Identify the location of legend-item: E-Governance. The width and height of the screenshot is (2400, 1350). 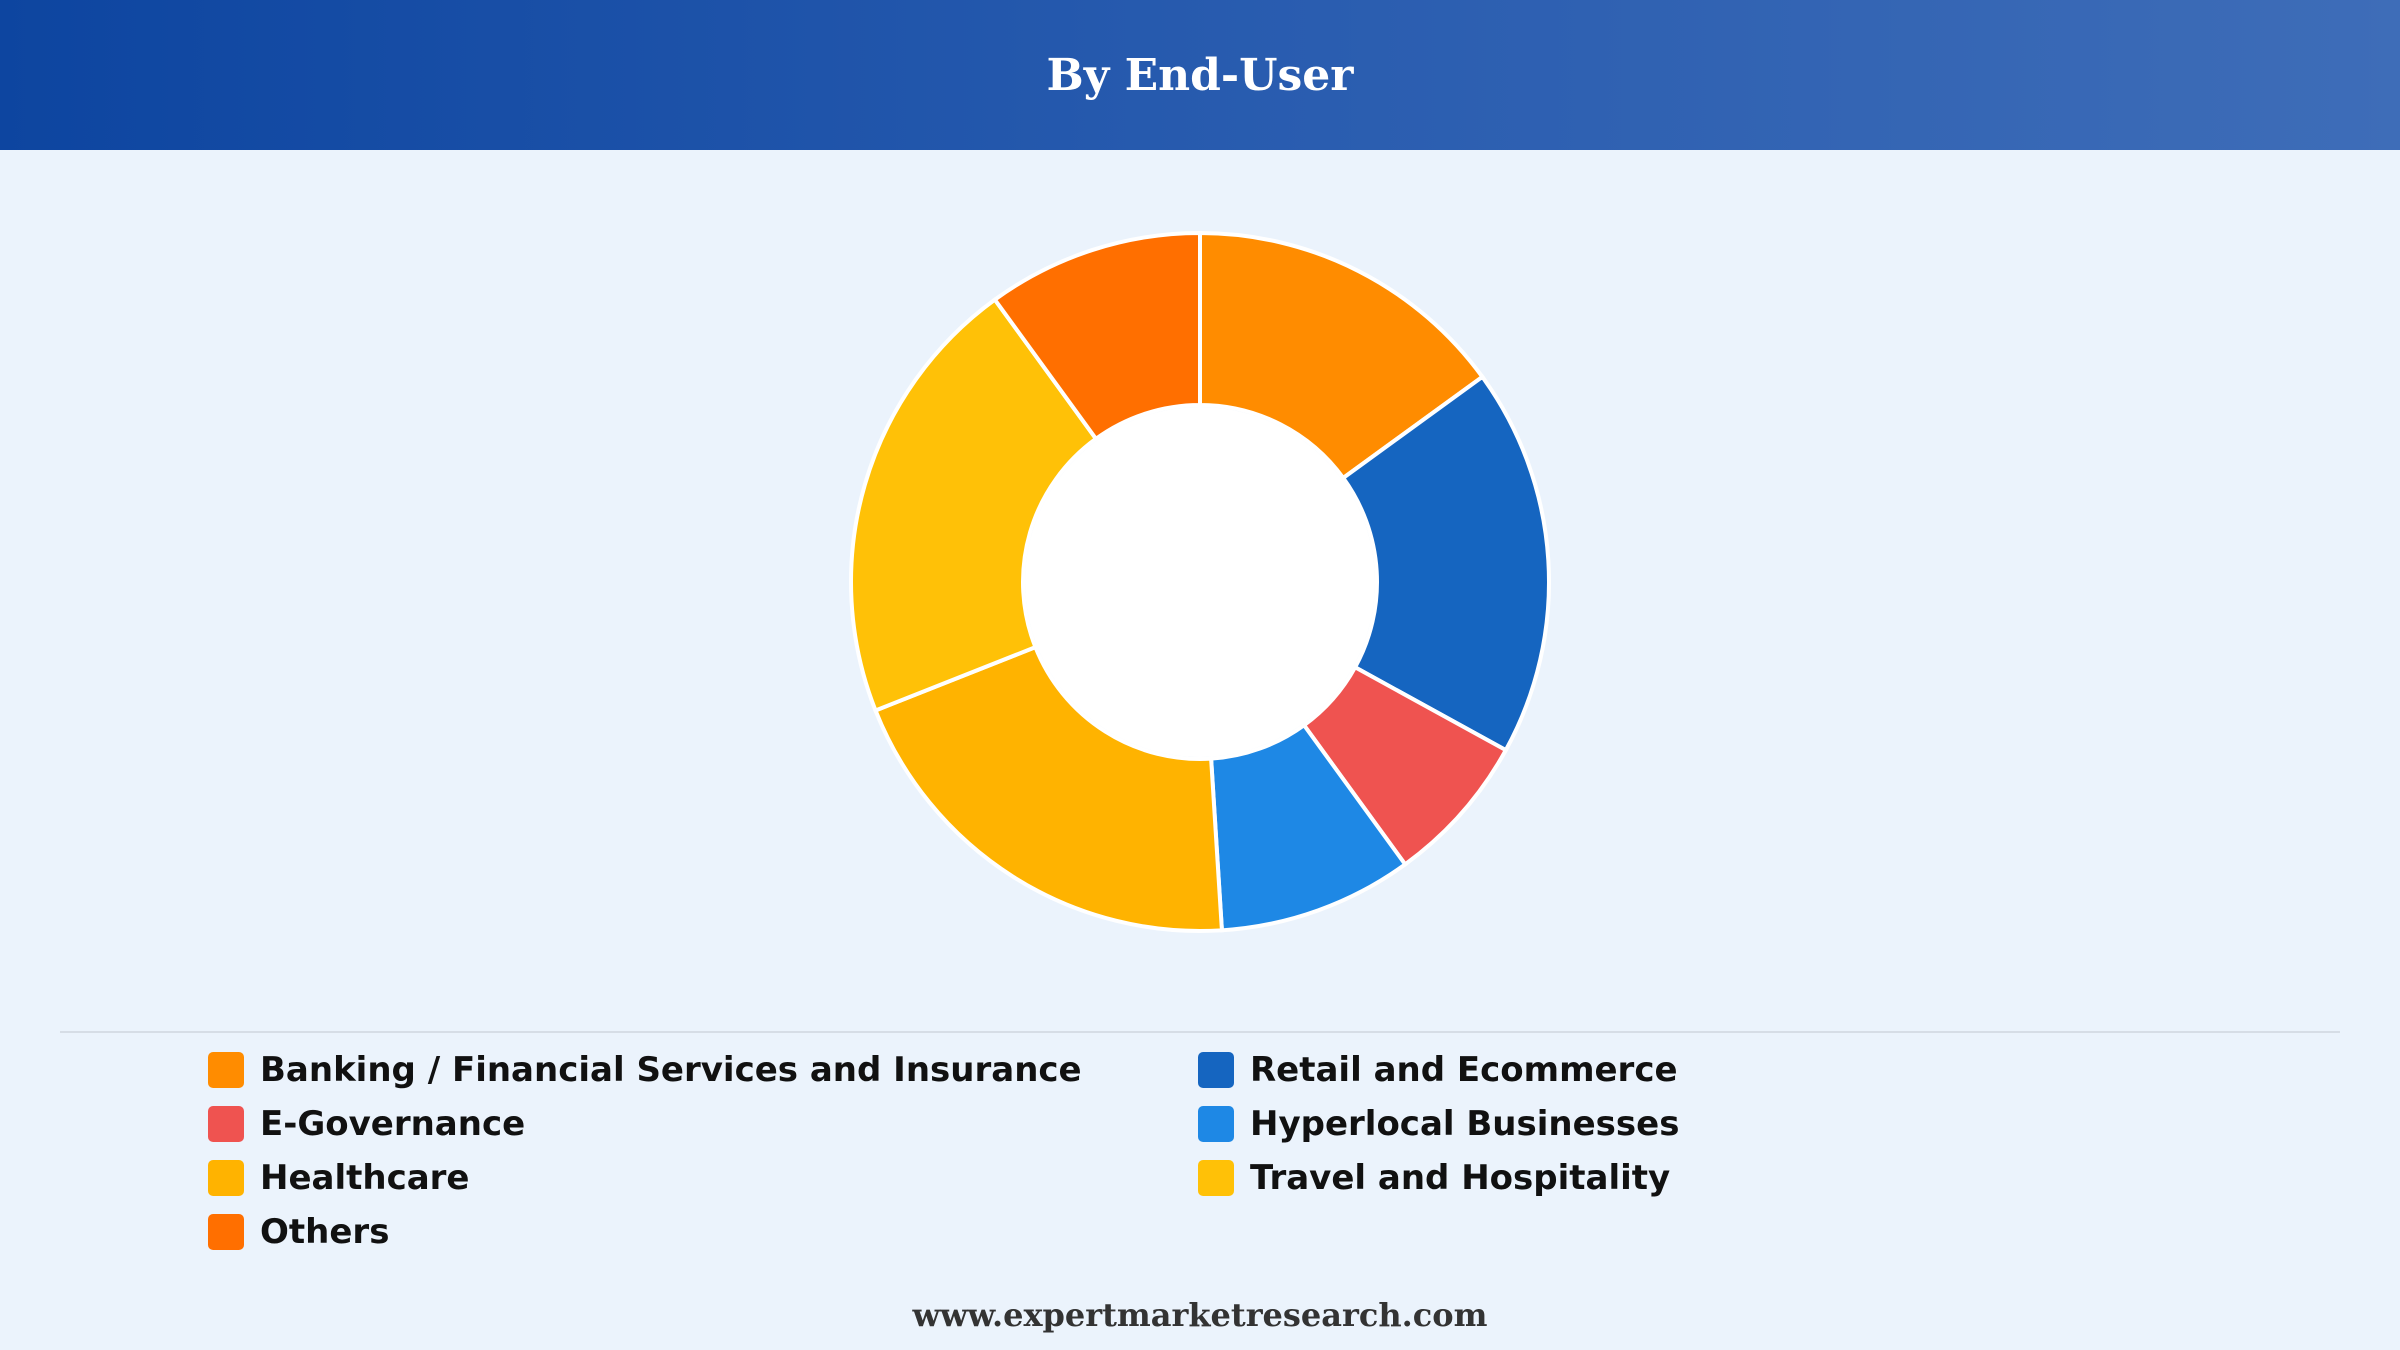
(703, 1124).